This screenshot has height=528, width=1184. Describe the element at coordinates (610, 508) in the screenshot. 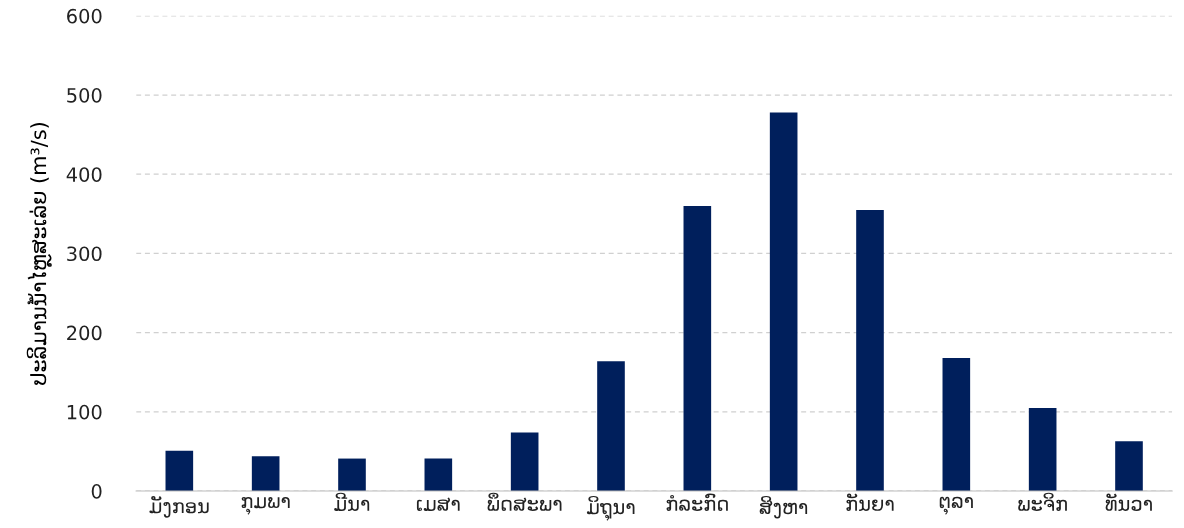

I see `x-tick-label: ມິຖຸນາ` at that location.